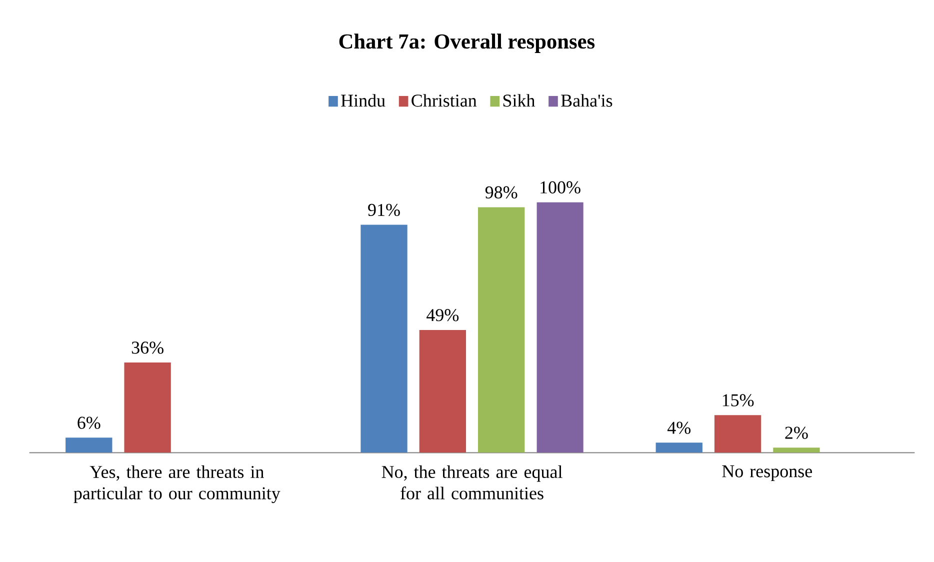 This screenshot has height=562, width=934. What do you see at coordinates (679, 428) in the screenshot?
I see `data-label: 4%` at bounding box center [679, 428].